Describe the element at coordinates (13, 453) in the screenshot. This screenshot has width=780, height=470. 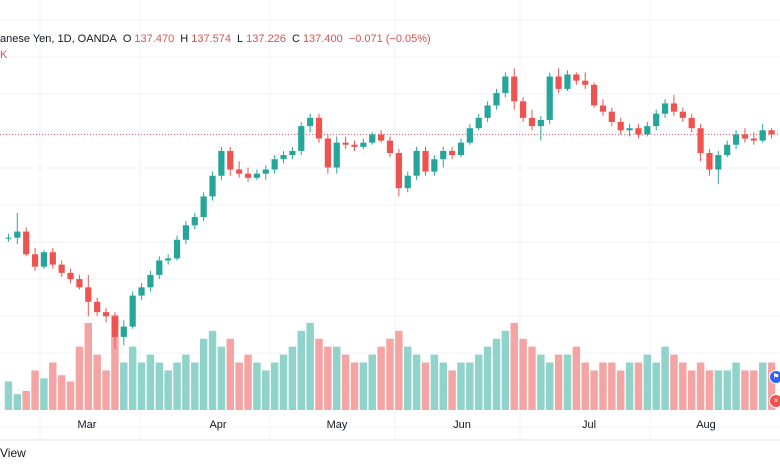
I see `footer-view-text: View` at that location.